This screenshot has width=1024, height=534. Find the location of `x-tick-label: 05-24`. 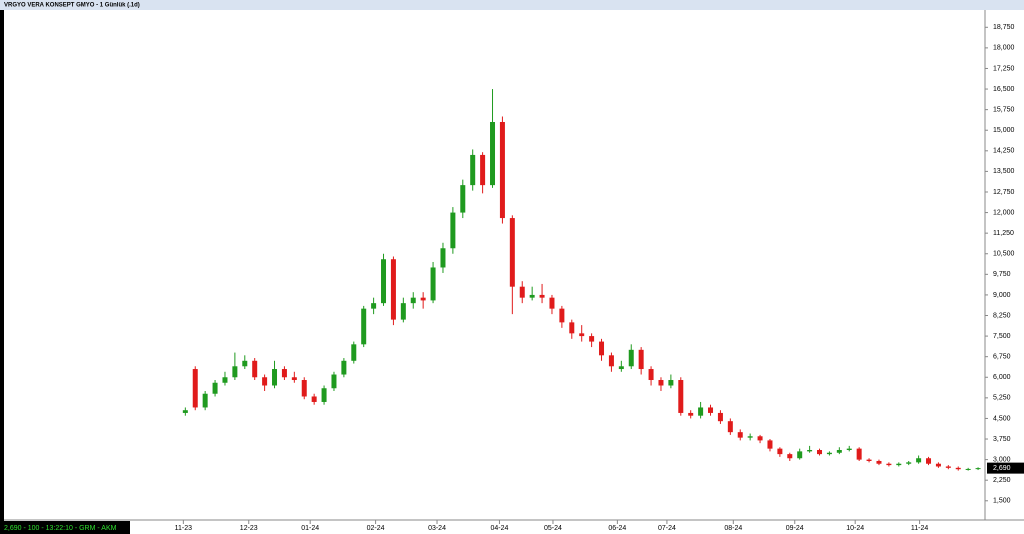

x-tick-label: 05-24 is located at coordinates (553, 528).